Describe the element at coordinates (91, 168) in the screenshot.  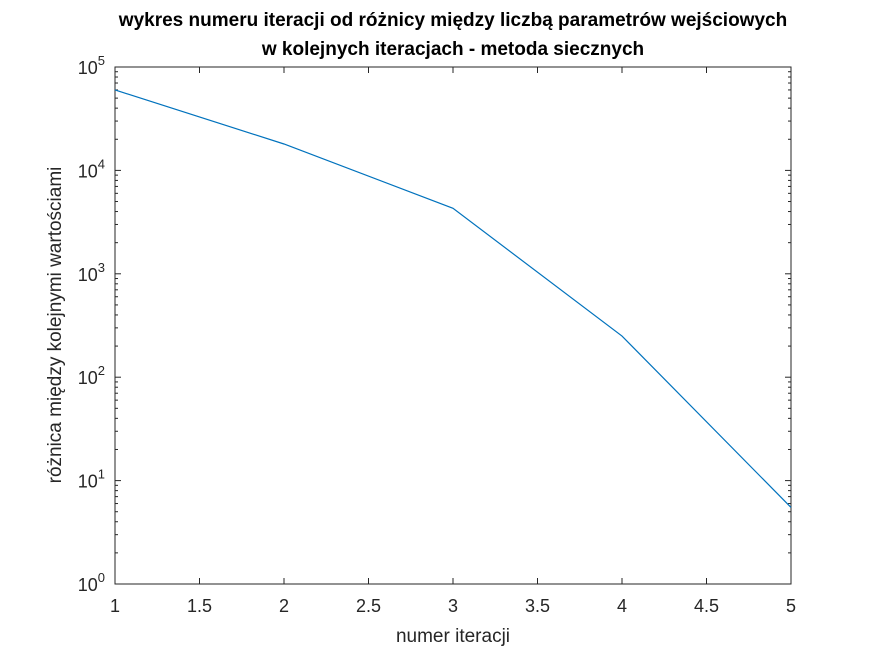
I see `y-tick-label: 10⁴` at that location.